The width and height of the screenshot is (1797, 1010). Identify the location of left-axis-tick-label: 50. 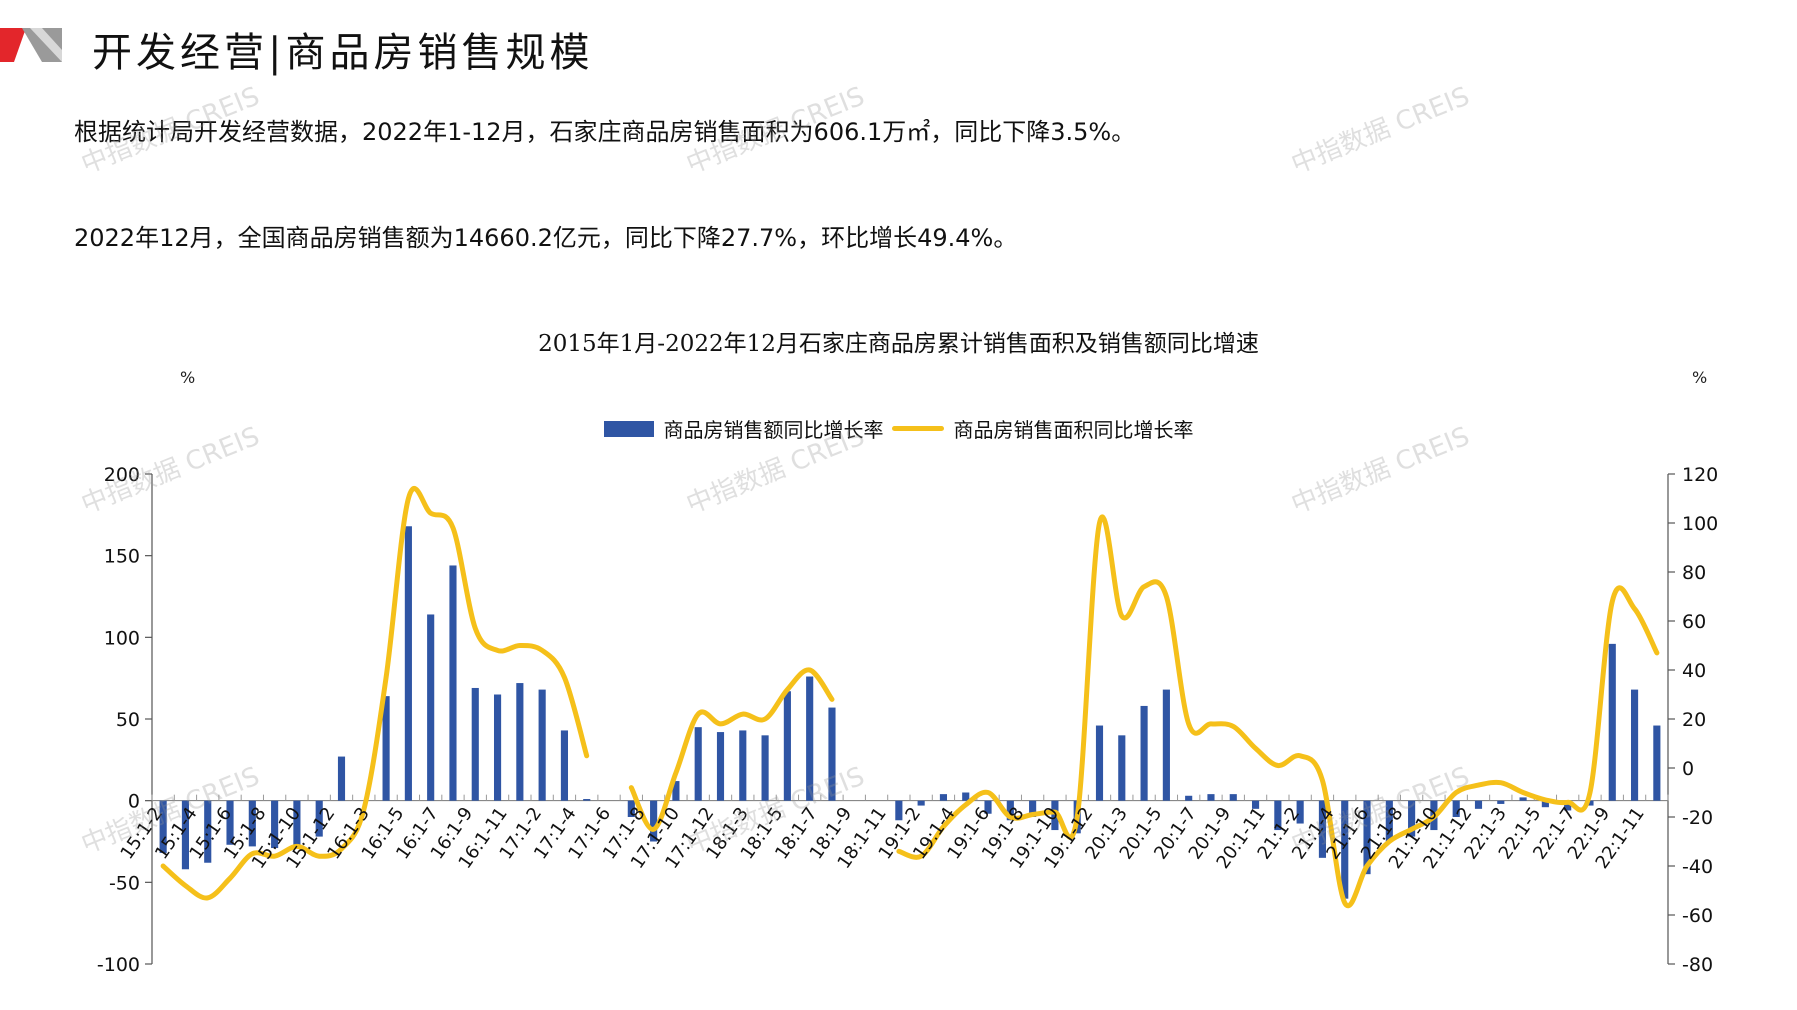
(128, 720).